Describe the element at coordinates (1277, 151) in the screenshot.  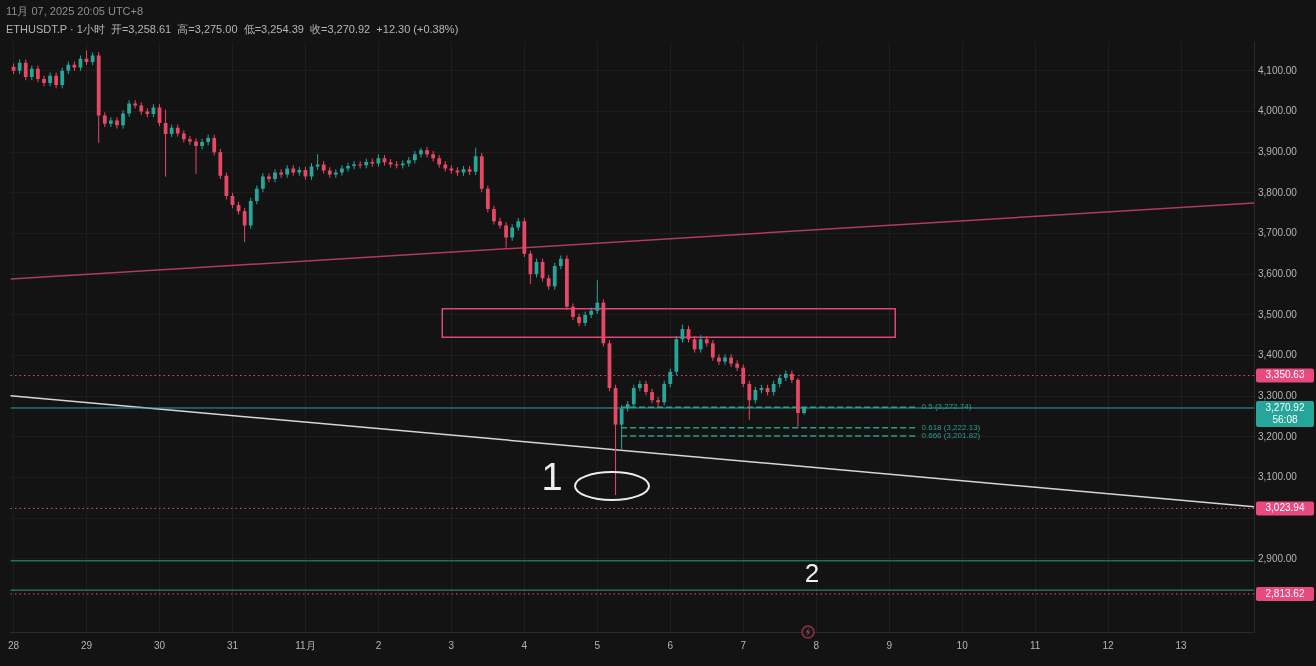
I see `y-tick-label: 3,900.00` at that location.